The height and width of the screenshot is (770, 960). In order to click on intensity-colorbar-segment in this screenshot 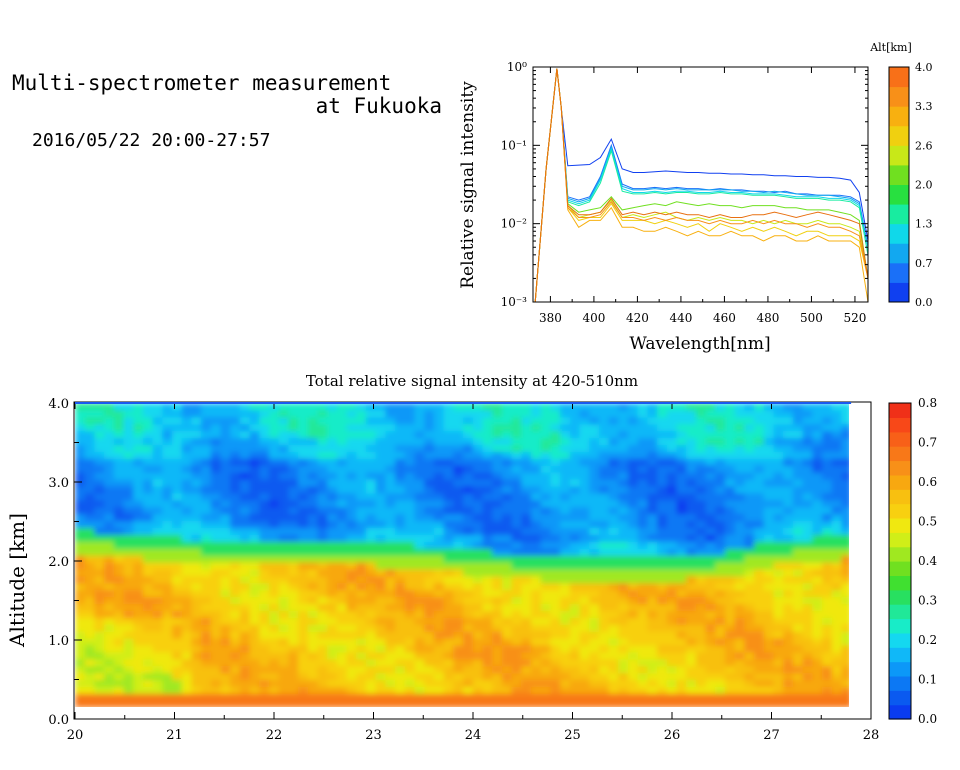, I will do `click(900, 655)`.